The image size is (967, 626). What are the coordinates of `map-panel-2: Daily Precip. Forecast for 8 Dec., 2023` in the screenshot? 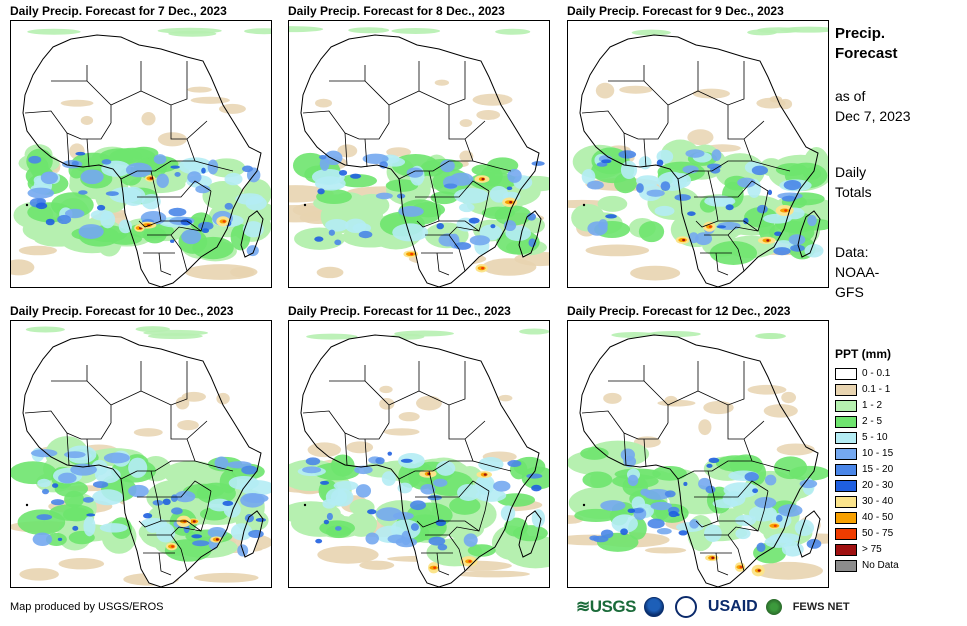 It's located at (419, 146).